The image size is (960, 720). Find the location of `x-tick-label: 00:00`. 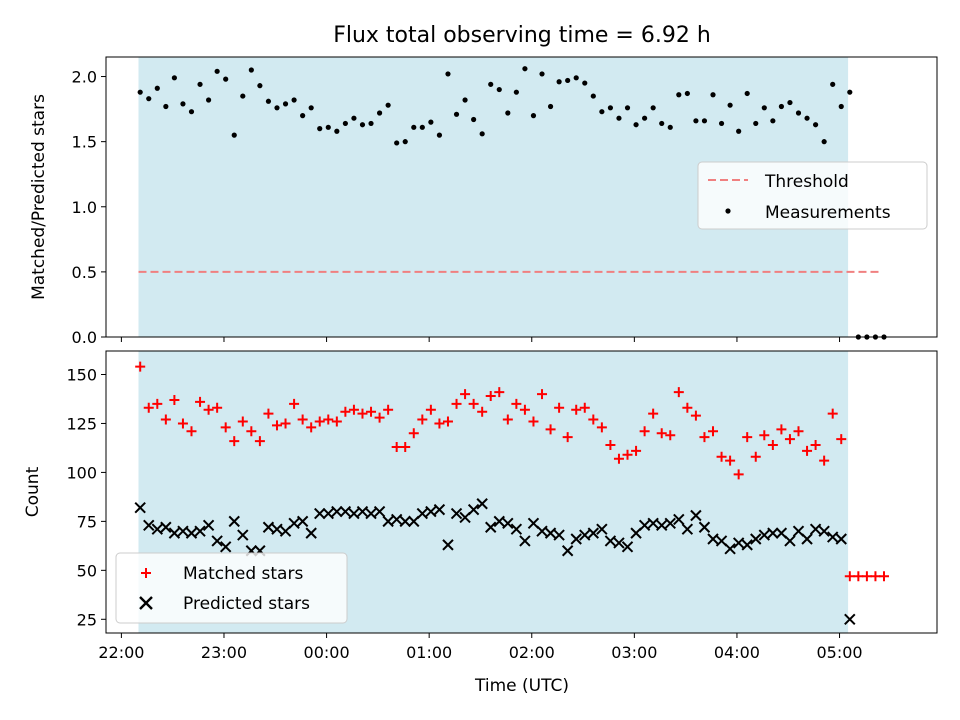

x-tick-label: 00:00 is located at coordinates (327, 652).